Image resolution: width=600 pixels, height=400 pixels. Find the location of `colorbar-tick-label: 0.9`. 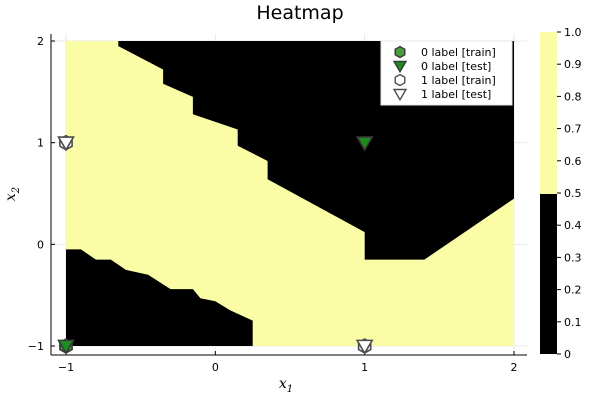

colorbar-tick-label: 0.9 is located at coordinates (573, 64).